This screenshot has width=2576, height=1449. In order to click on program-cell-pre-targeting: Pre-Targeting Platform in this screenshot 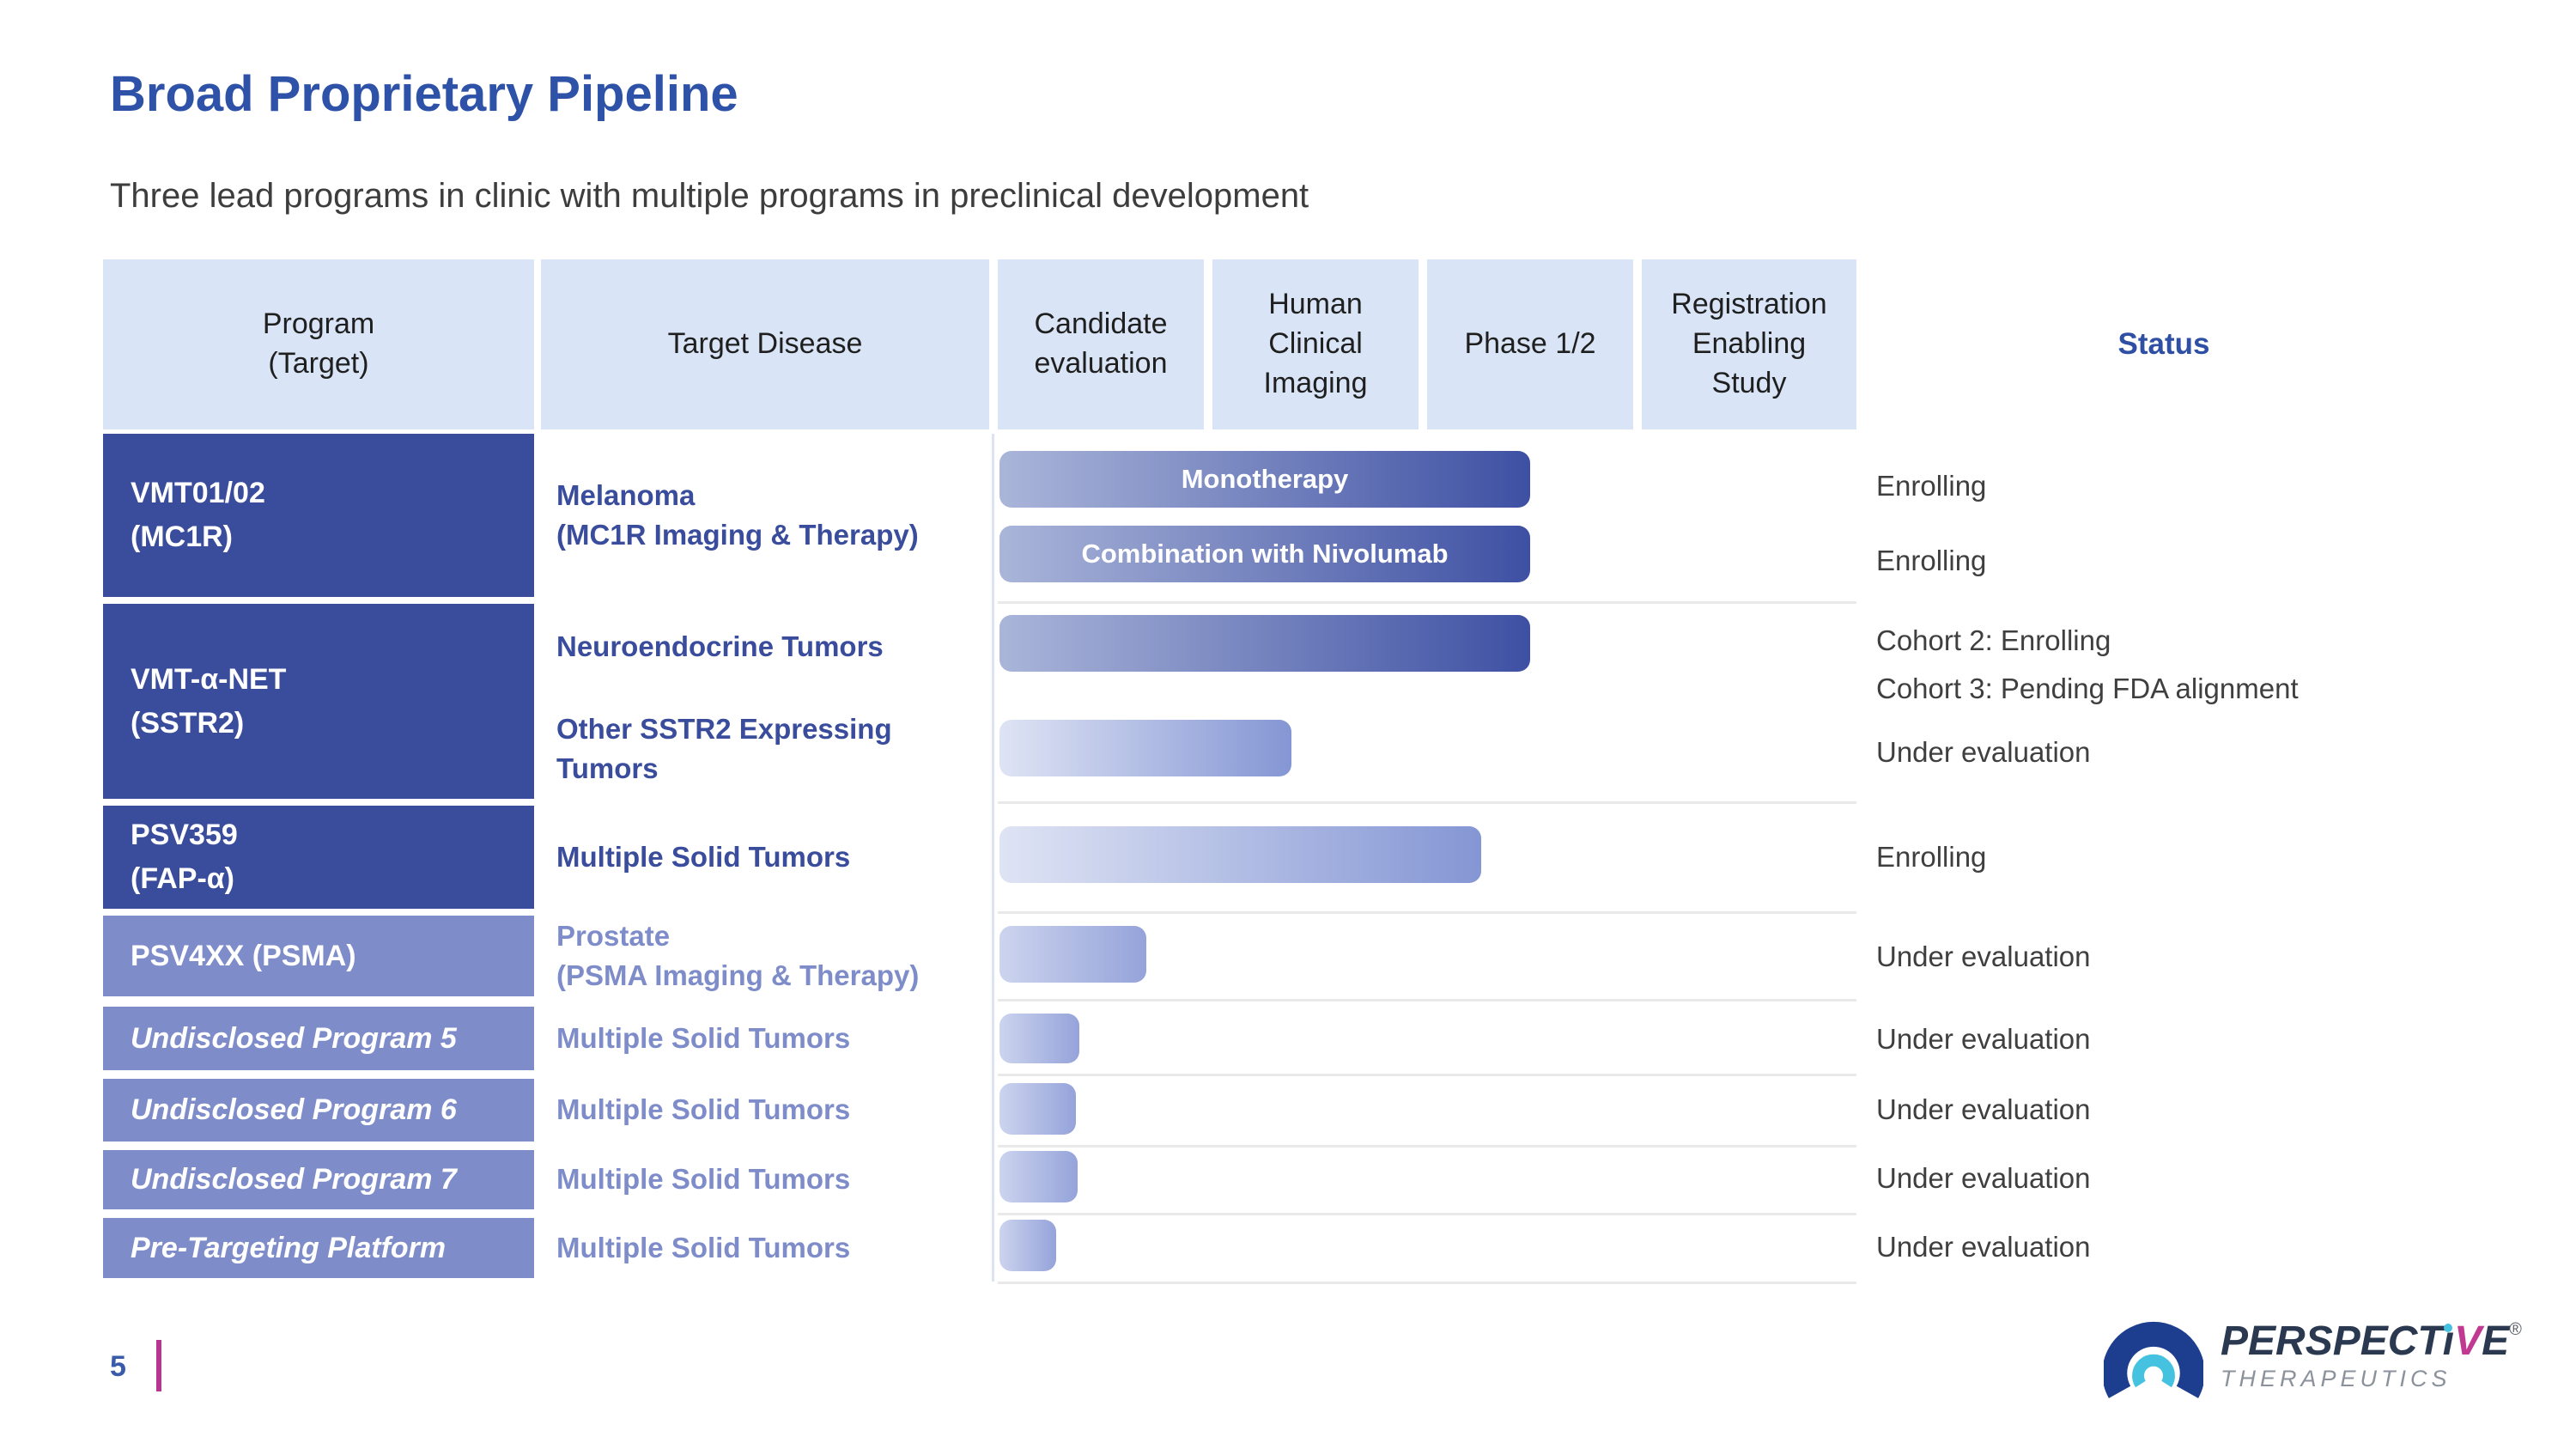, I will do `click(318, 1248)`.